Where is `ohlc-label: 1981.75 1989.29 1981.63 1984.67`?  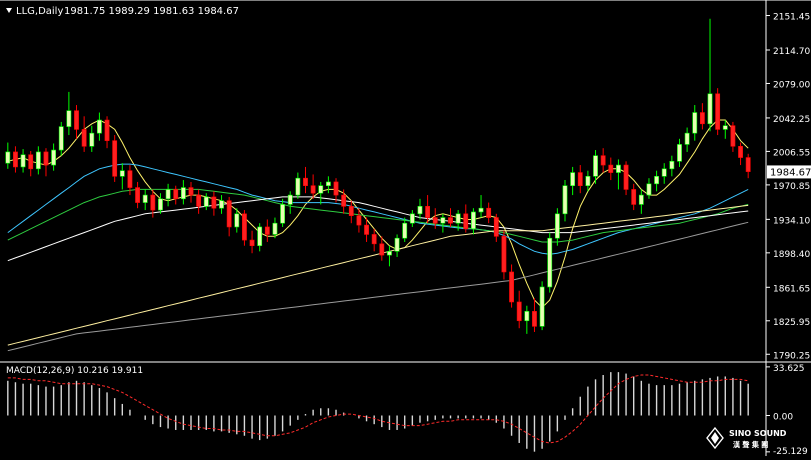
ohlc-label: 1981.75 1989.29 1981.63 1984.67 is located at coordinates (151, 11).